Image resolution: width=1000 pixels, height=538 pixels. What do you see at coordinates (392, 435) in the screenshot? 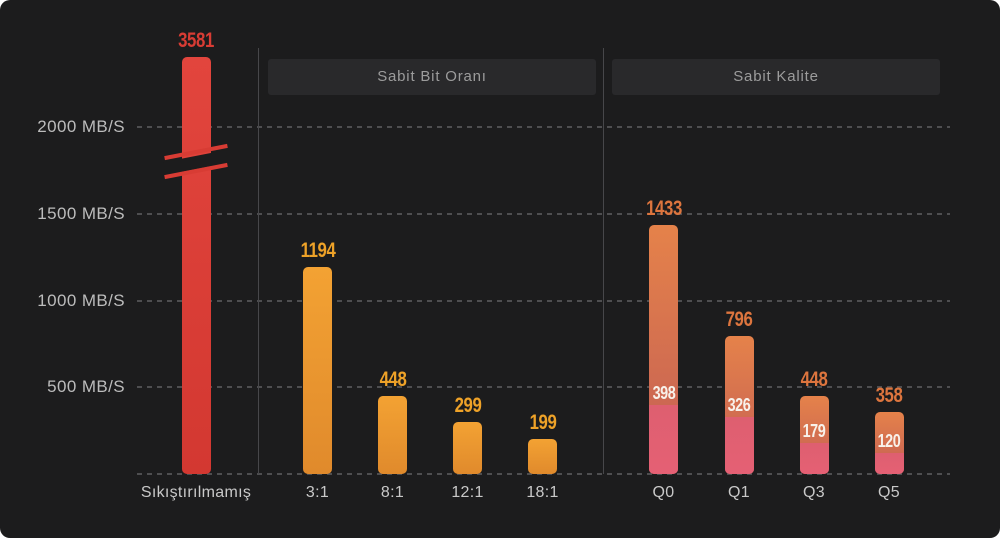
I see `bar-8:1` at bounding box center [392, 435].